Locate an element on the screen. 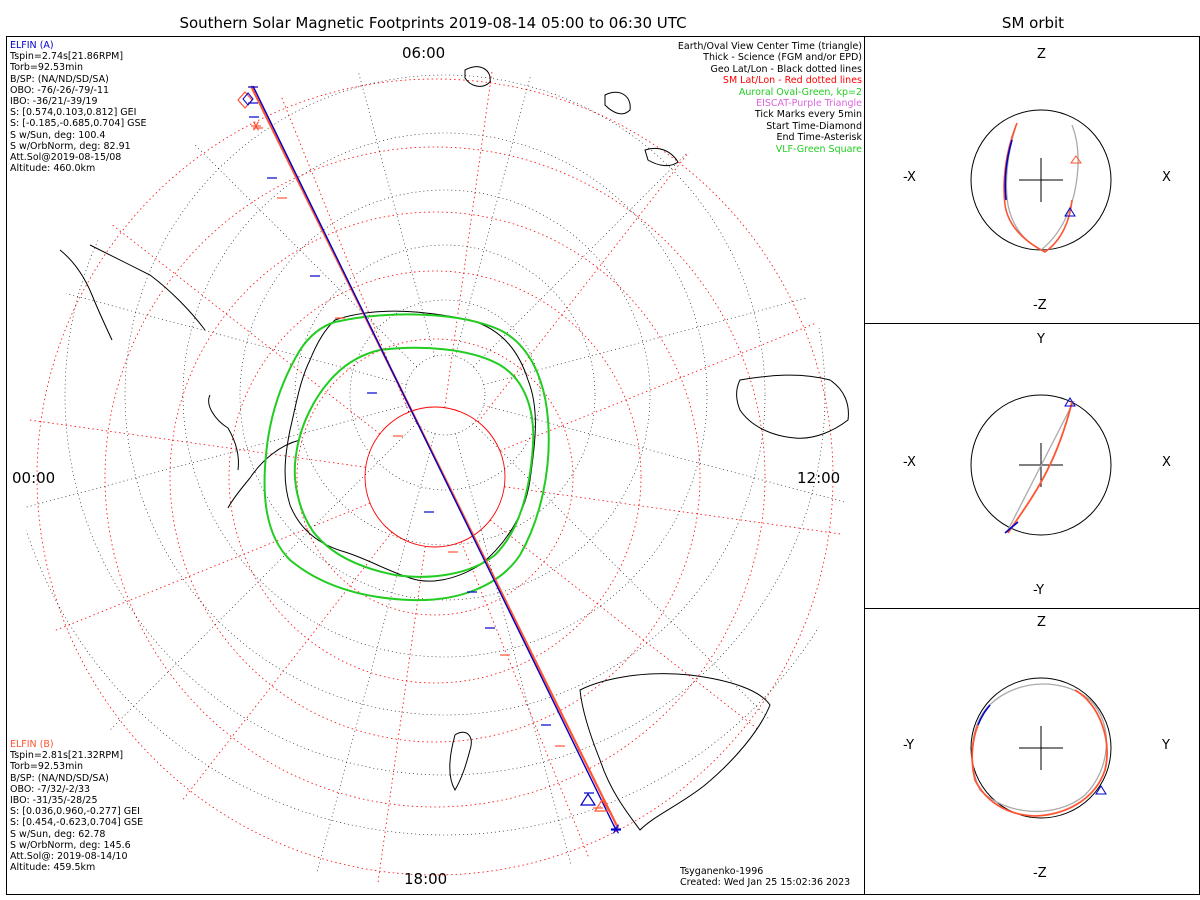 This screenshot has width=1200, height=900. elfin-a-line: IBO: -36/21/-39/19 is located at coordinates (54, 102).